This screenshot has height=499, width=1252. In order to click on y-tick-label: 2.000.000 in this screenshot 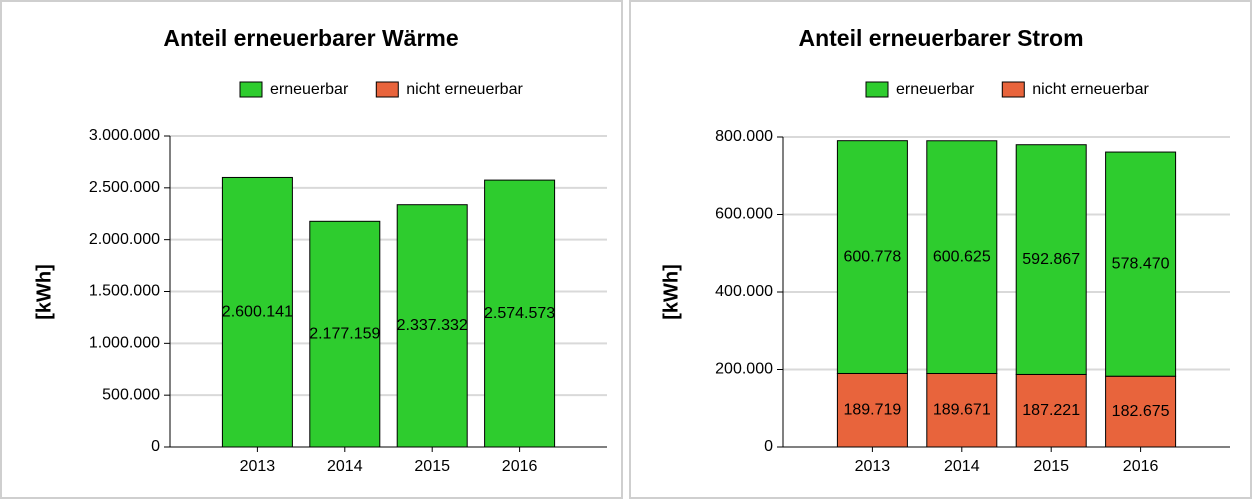, I will do `click(124, 239)`.